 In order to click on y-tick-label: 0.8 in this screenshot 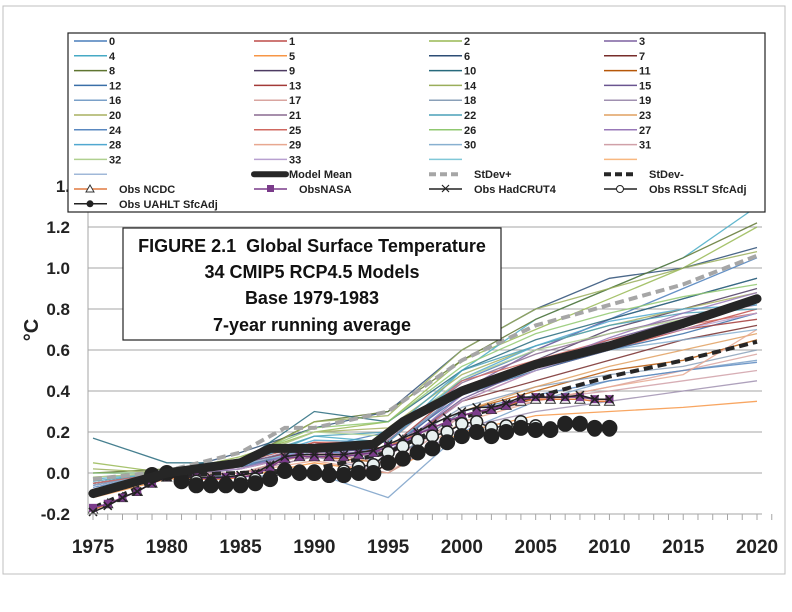, I will do `click(58, 309)`.